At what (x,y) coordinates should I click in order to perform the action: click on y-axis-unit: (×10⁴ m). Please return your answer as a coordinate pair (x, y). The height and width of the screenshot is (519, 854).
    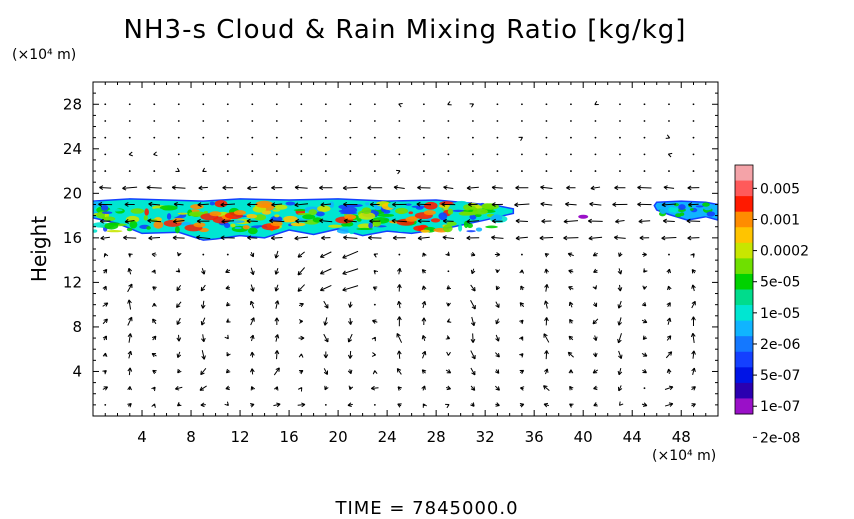
    Looking at the image, I should click on (44, 55).